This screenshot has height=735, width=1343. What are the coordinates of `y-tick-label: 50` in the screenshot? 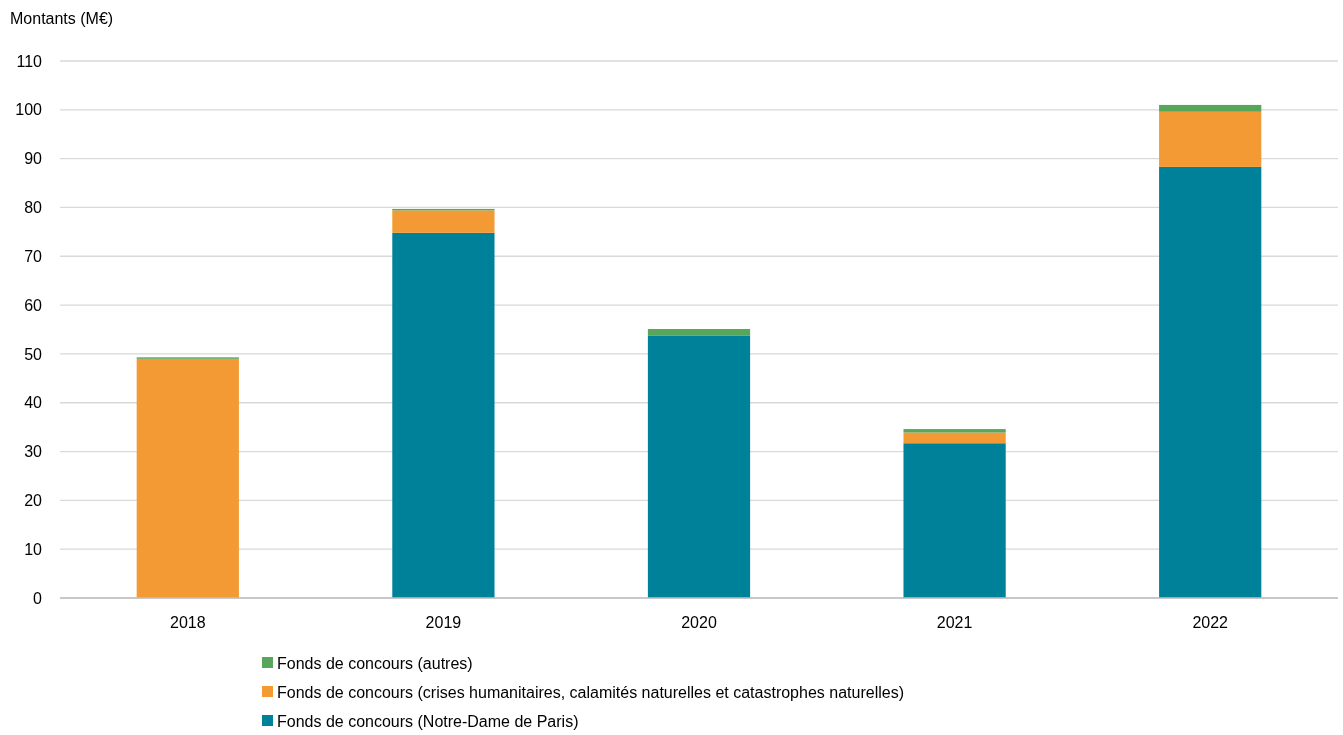 It's located at (33, 354).